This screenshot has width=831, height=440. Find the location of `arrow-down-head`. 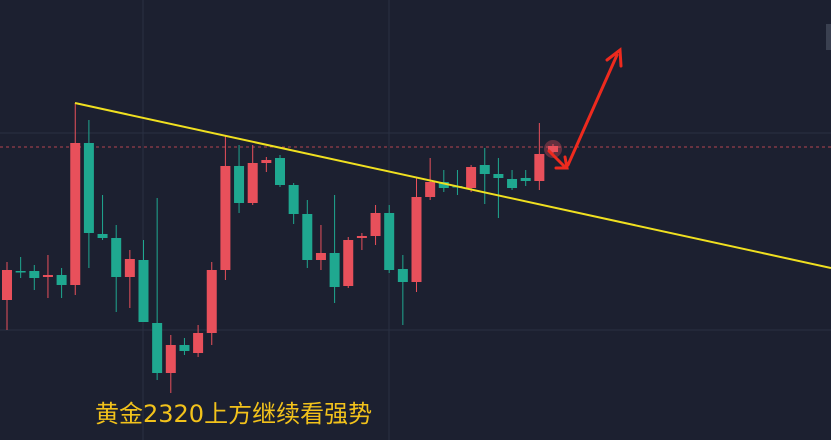

arrow-down-head is located at coordinates (561, 162).